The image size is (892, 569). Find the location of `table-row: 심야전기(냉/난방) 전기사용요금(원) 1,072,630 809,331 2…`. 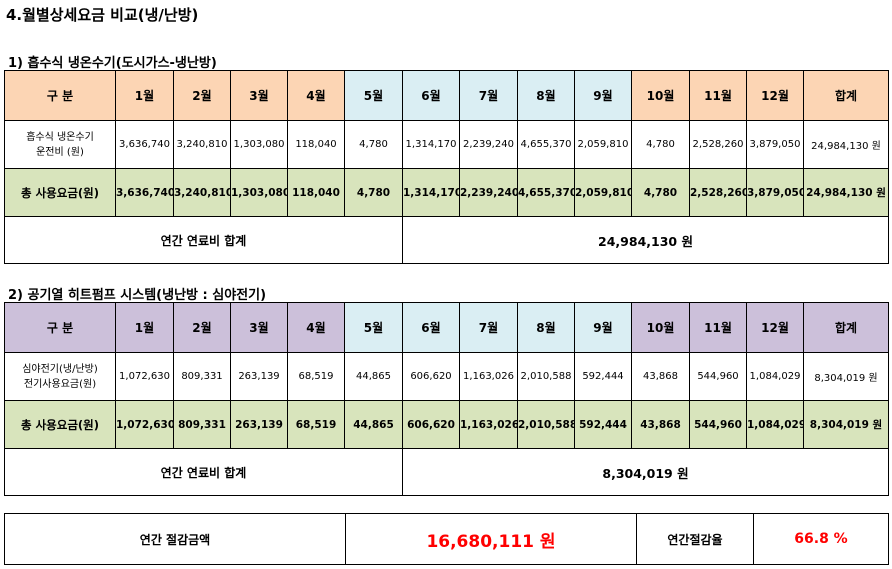

table-row: 심야전기(냉/난방) 전기사용요금(원) 1,072,630 809,331 2… is located at coordinates (446, 376).